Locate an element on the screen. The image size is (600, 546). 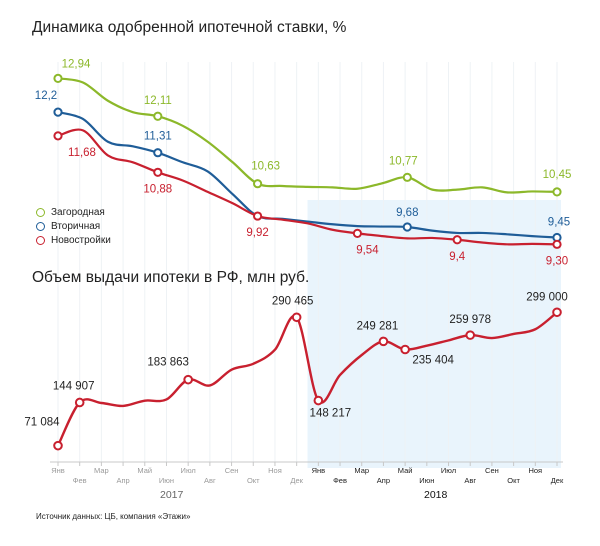
rate-legend: Загородная Вторичная Новостройки is located at coordinates (73, 226).